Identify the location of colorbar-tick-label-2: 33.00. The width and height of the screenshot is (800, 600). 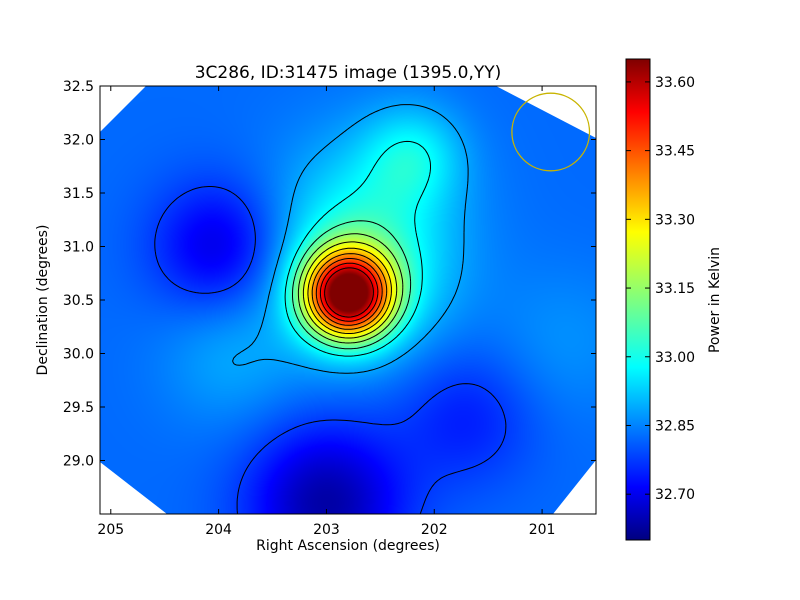
(675, 358).